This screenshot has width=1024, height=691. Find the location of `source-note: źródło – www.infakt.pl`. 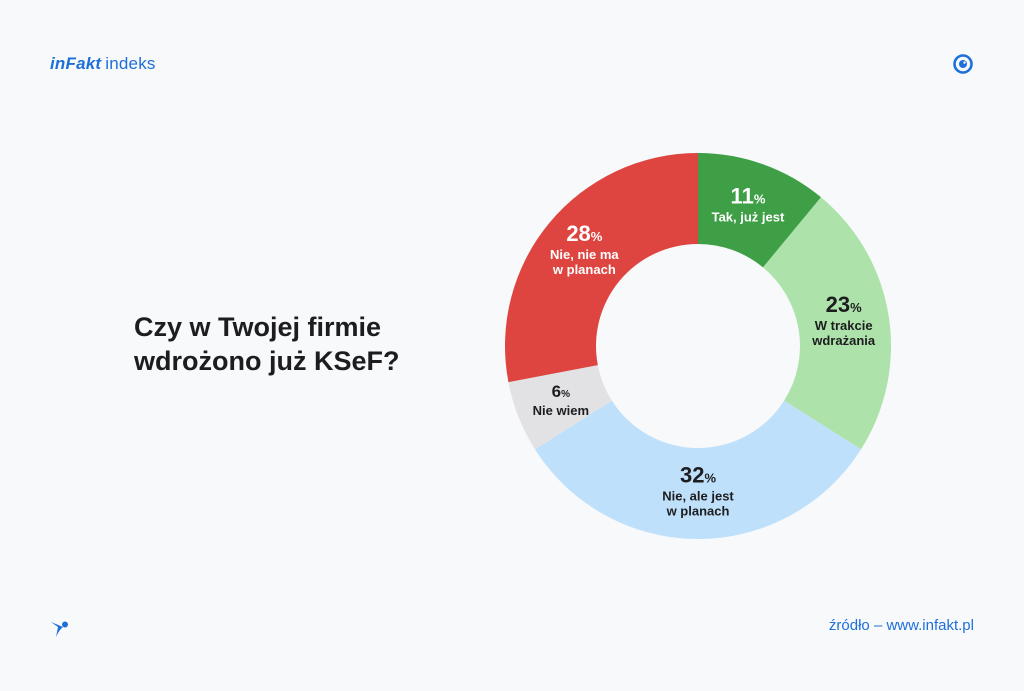

source-note: źródło – www.infakt.pl is located at coordinates (901, 625).